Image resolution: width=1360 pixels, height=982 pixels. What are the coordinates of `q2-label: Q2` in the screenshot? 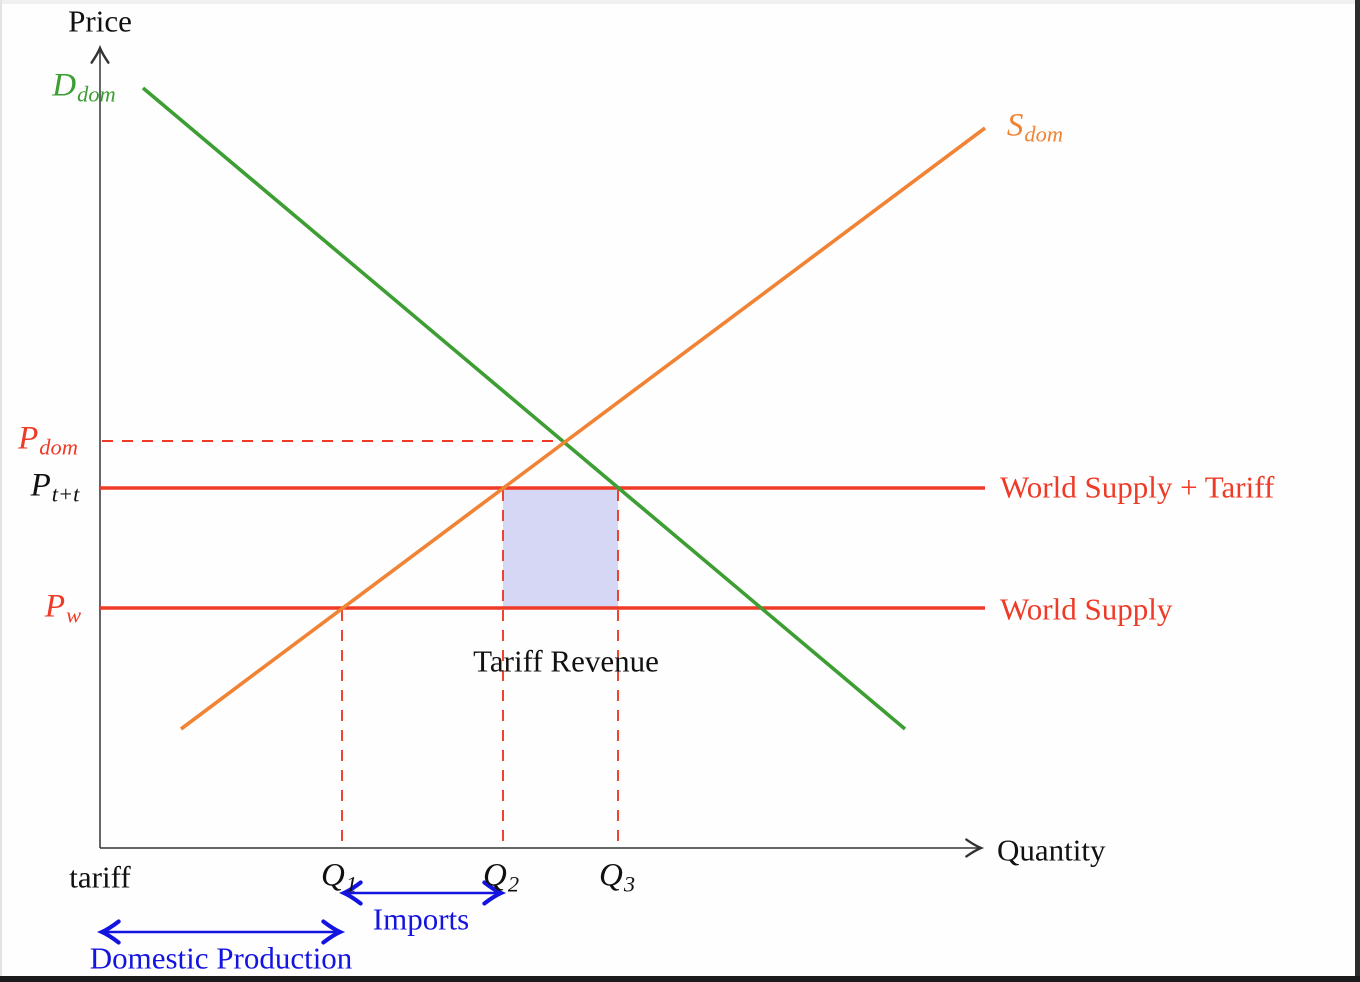 It's located at (501, 877).